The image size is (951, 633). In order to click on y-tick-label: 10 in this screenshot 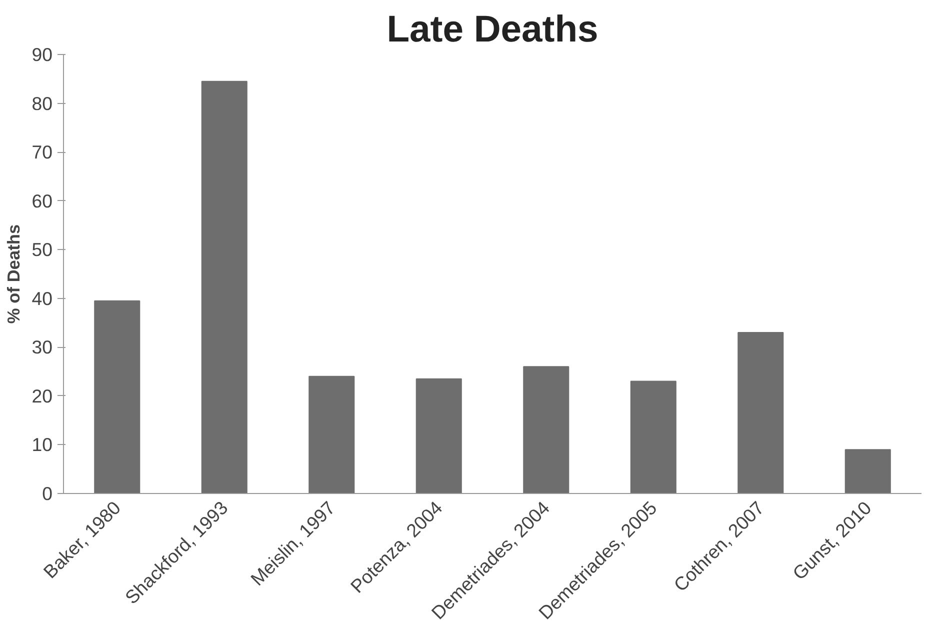, I will do `click(42, 445)`.